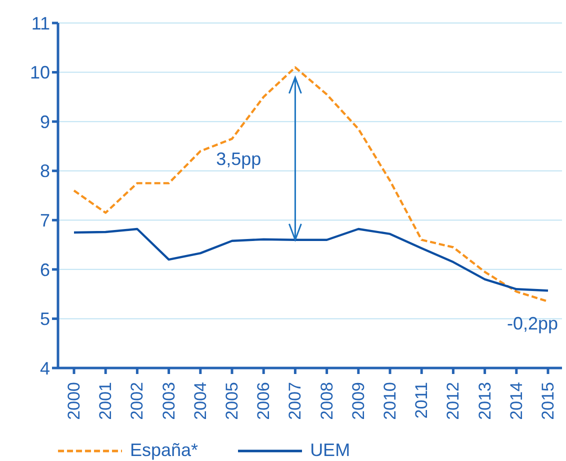 This screenshot has height=461, width=566. What do you see at coordinates (45, 122) in the screenshot?
I see `y-tick-label: 9` at bounding box center [45, 122].